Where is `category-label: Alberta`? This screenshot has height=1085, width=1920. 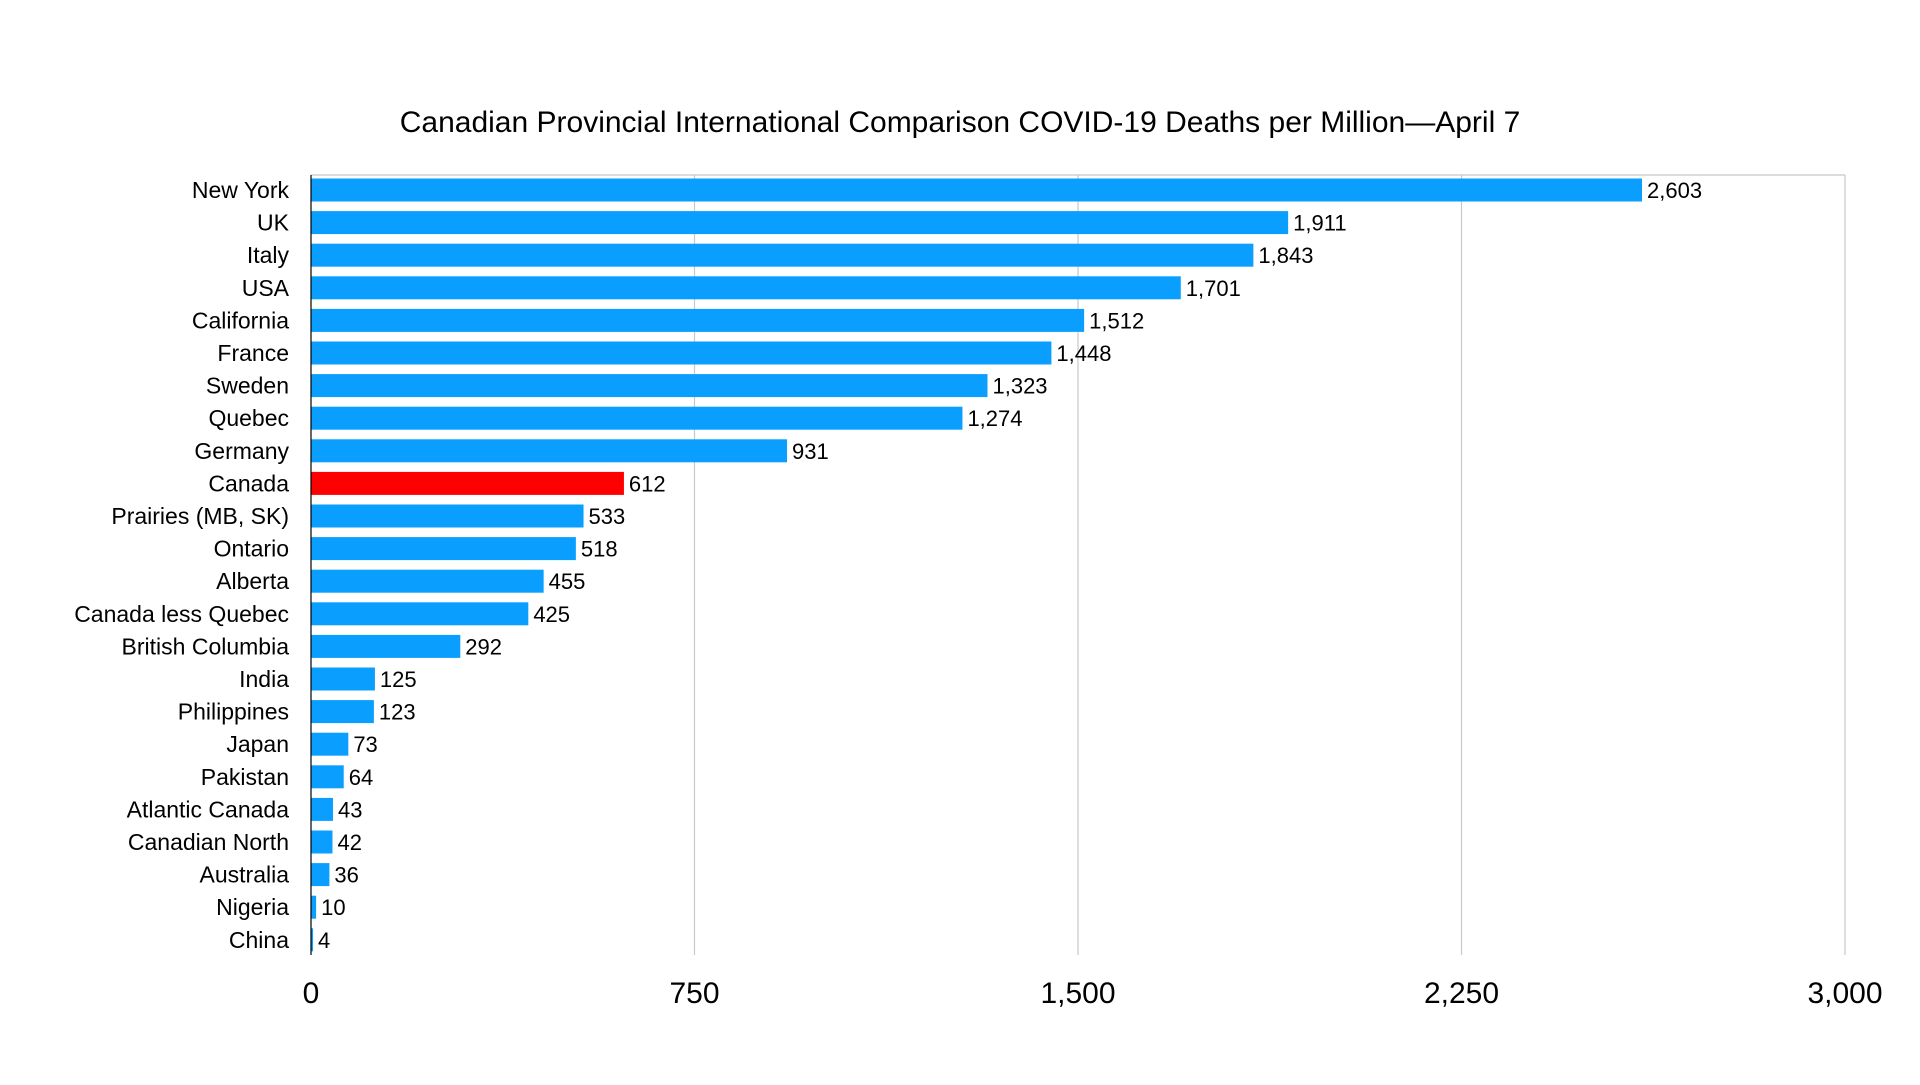 category-label: Alberta is located at coordinates (252, 581).